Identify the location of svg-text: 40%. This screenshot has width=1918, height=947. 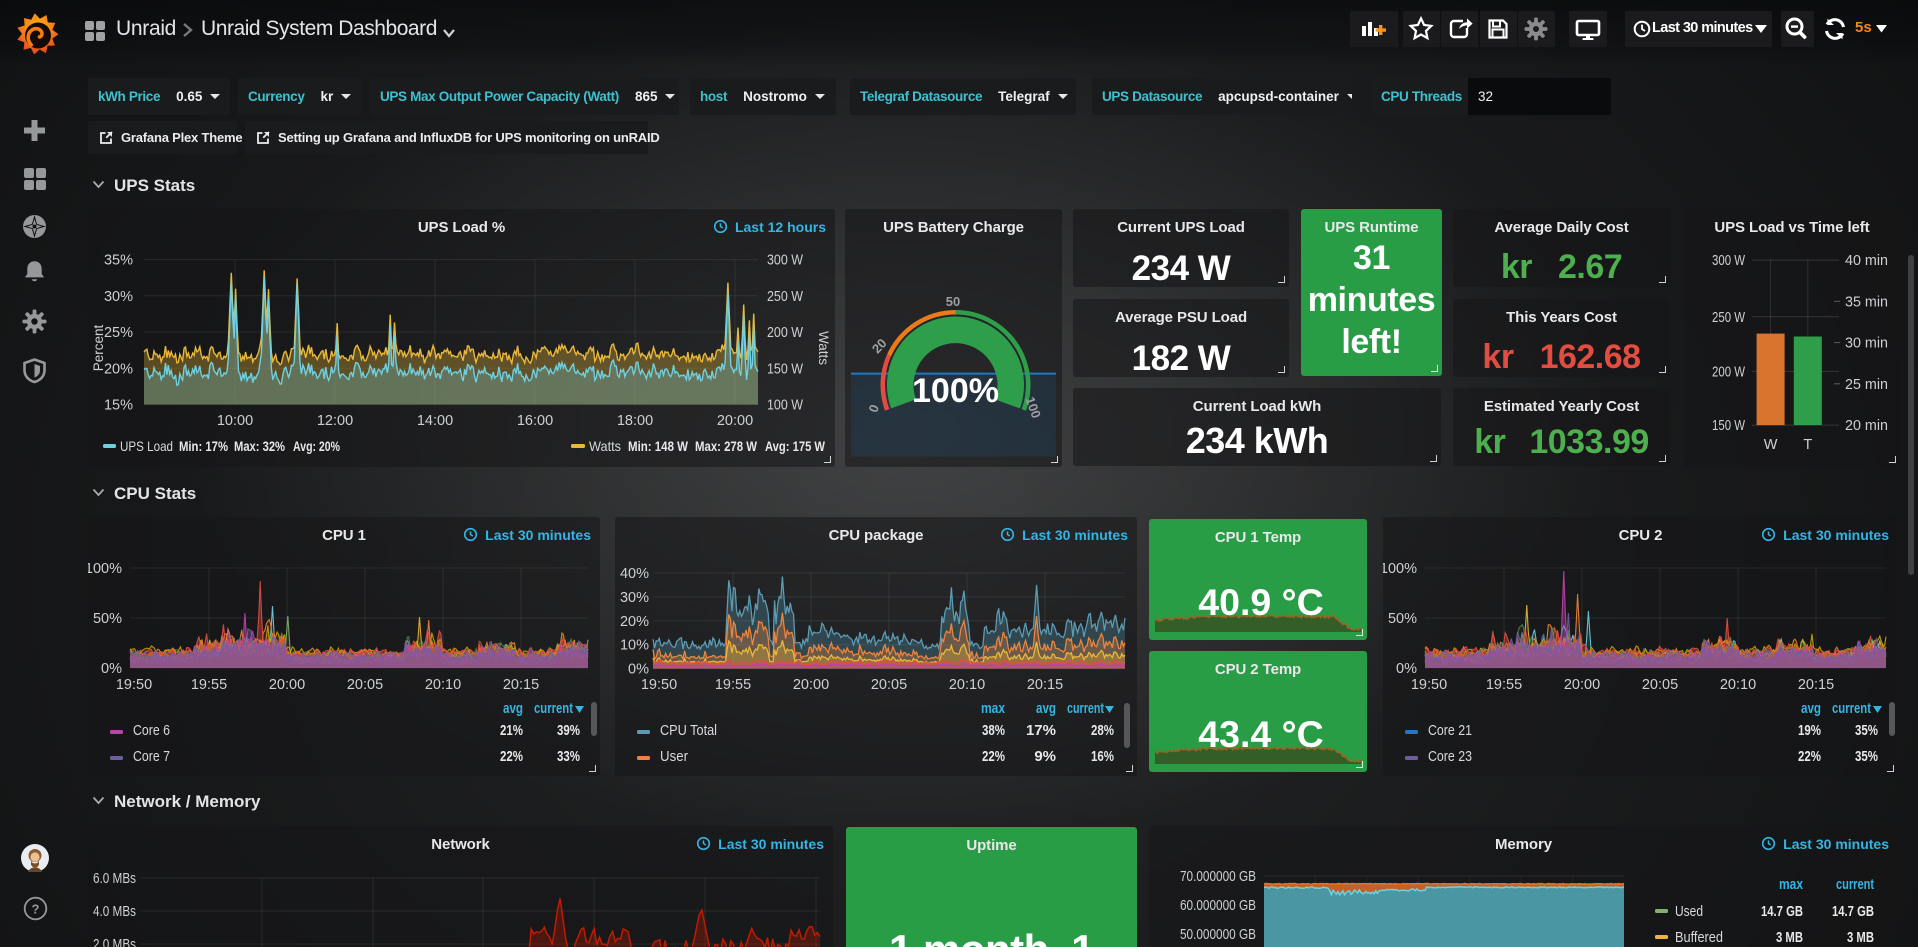
(634, 574).